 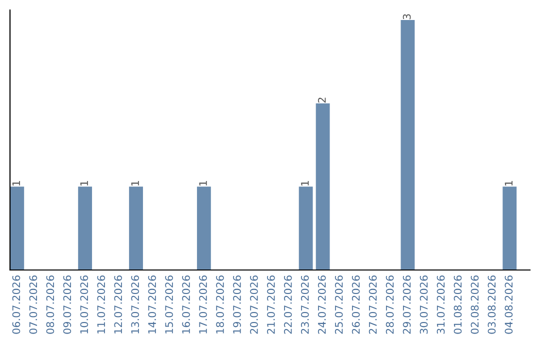 What do you see at coordinates (50, 305) in the screenshot?
I see `x-tick-label: 08.07.2026` at bounding box center [50, 305].